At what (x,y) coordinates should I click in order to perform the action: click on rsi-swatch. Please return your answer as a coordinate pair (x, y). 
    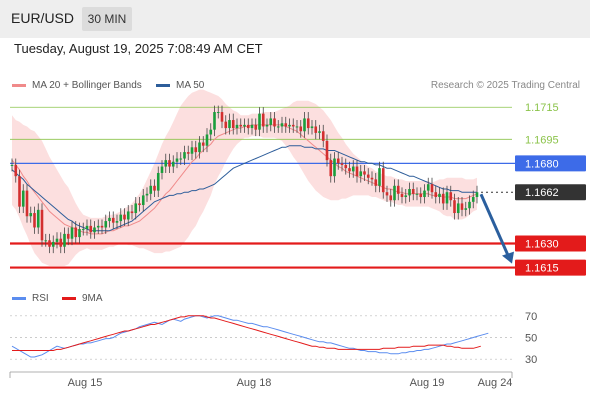
    Looking at the image, I should click on (19, 298).